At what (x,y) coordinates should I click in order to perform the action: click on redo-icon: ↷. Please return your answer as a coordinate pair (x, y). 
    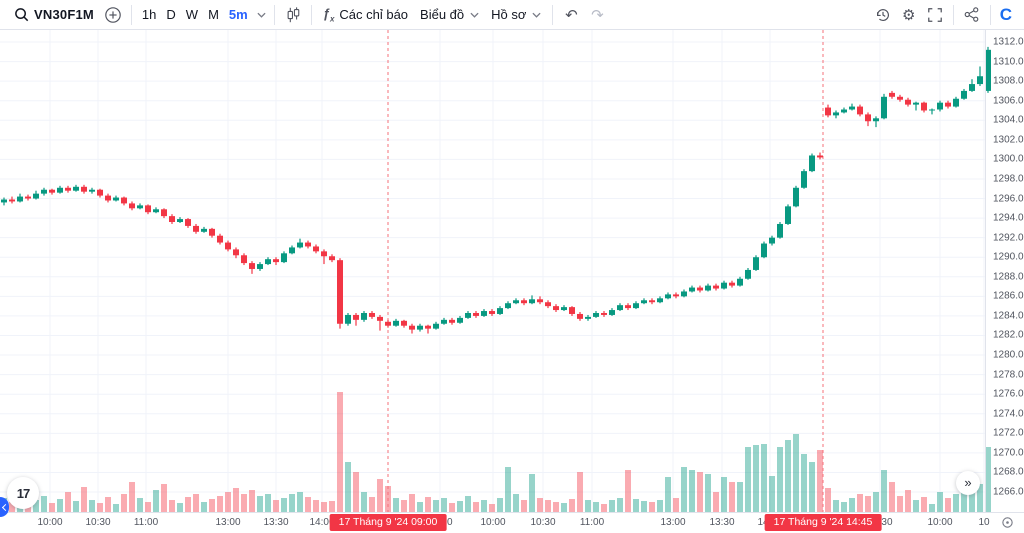
    Looking at the image, I should click on (597, 15).